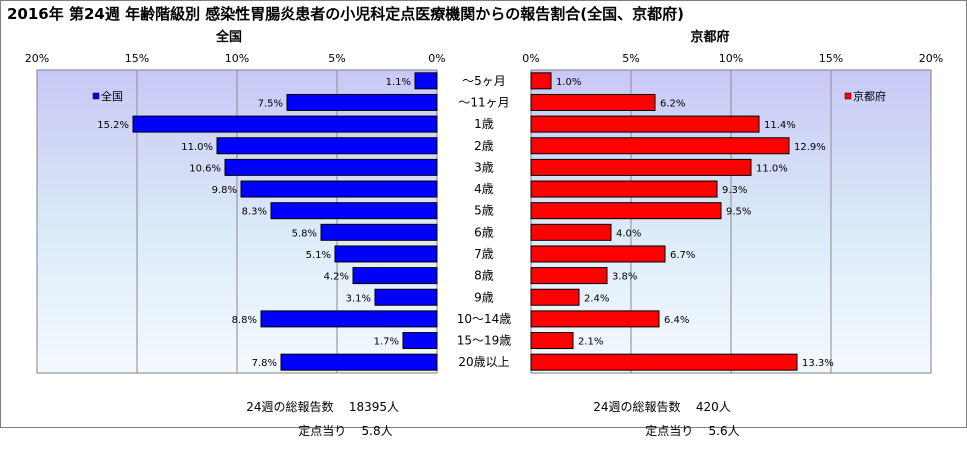  Describe the element at coordinates (869, 96) in the screenshot. I see `kyoto-legend-label: 京都府` at that location.